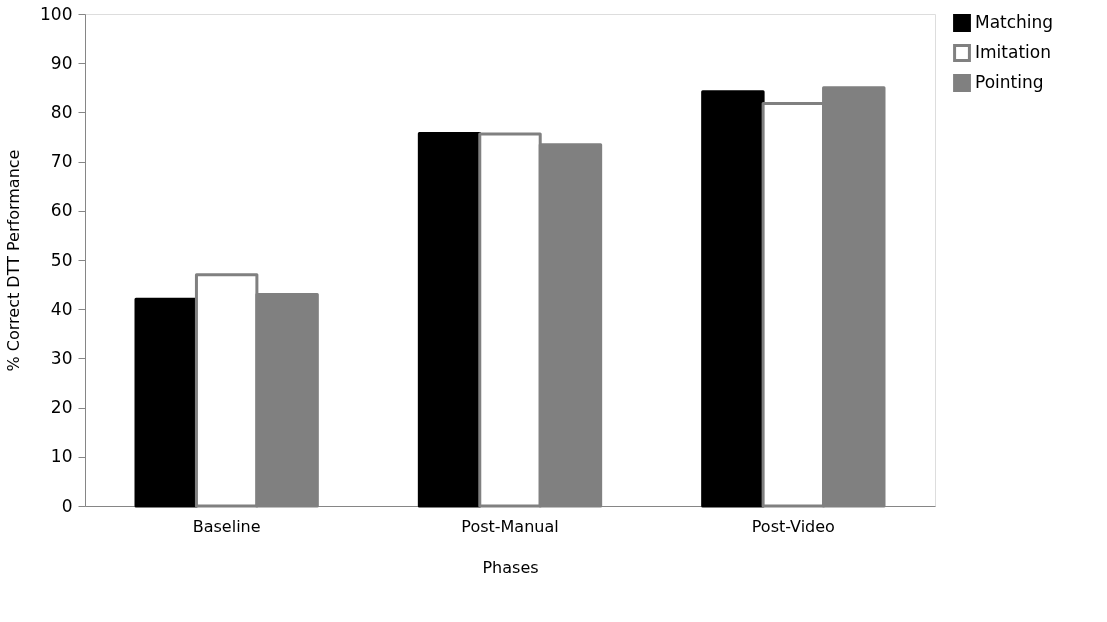 This screenshot has width=1107, height=622. What do you see at coordinates (1009, 82) in the screenshot?
I see `legend-label: Pointing` at bounding box center [1009, 82].